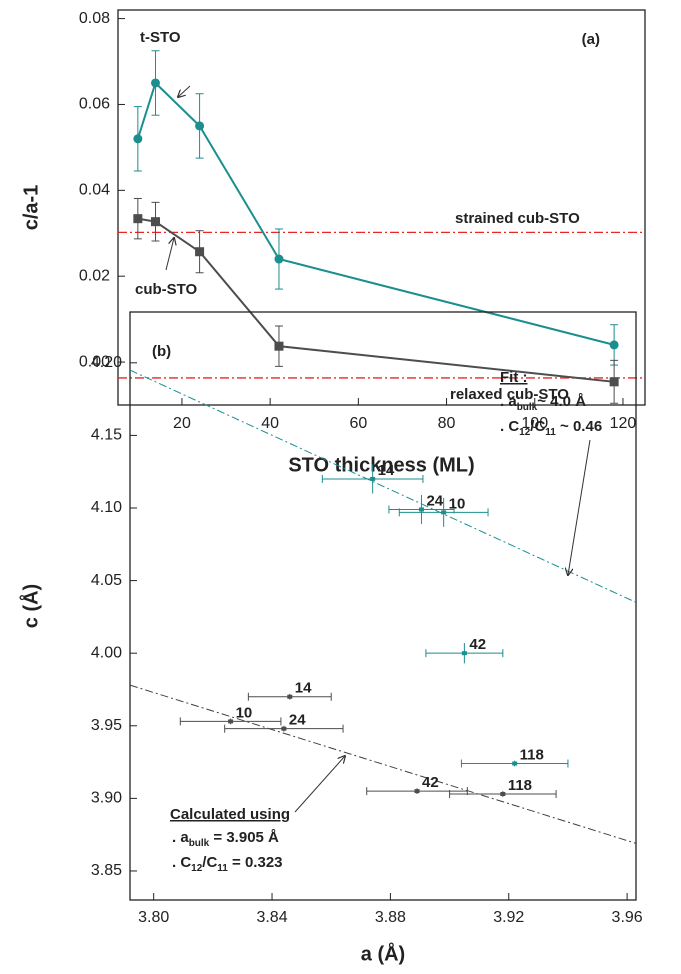  I want to click on x-tick-label: 40, so click(270, 423).